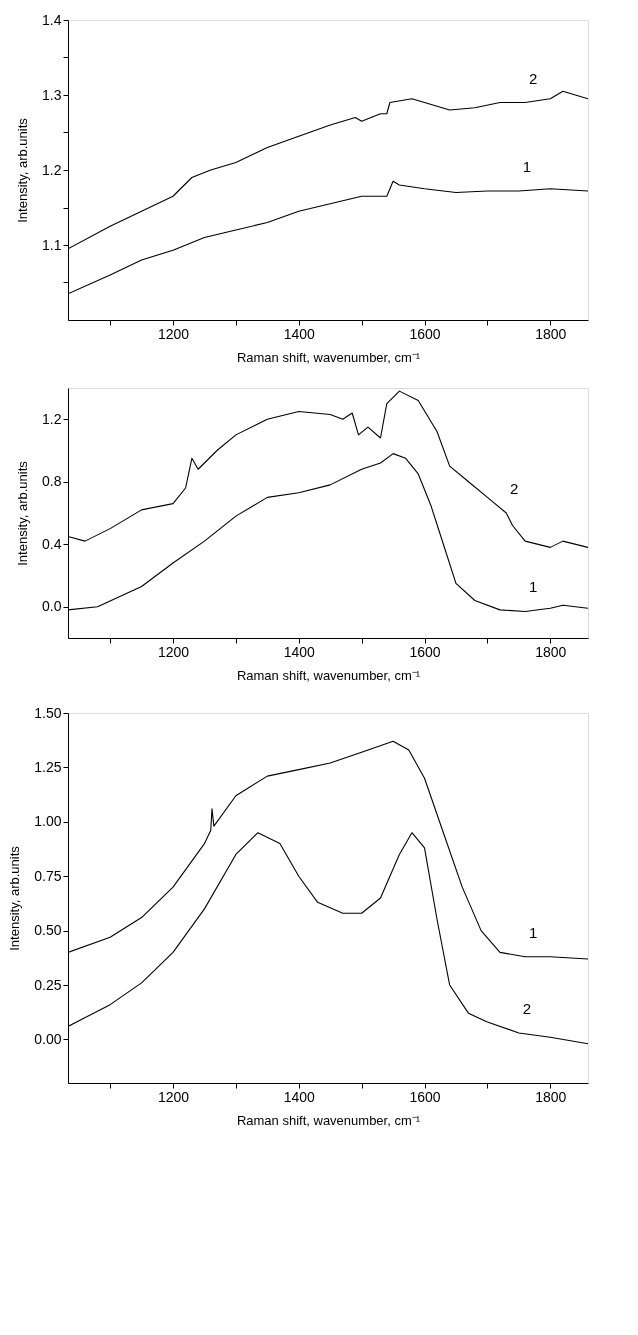 Image resolution: width=638 pixels, height=1335 pixels. Describe the element at coordinates (48, 766) in the screenshot. I see `y-tick-label: 1.25` at that location.